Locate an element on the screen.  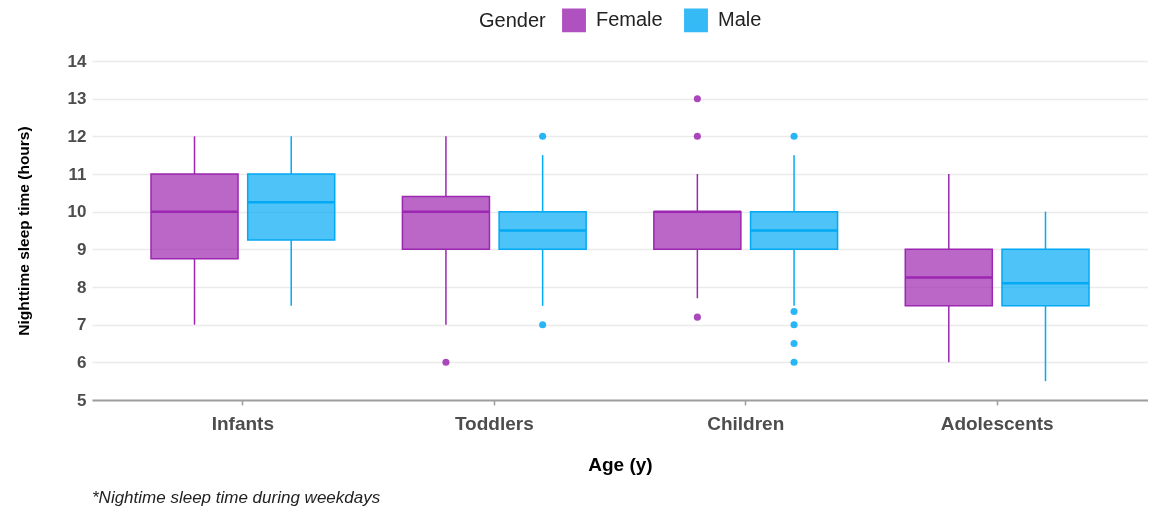
x-tick-label: Toddlers is located at coordinates (494, 423).